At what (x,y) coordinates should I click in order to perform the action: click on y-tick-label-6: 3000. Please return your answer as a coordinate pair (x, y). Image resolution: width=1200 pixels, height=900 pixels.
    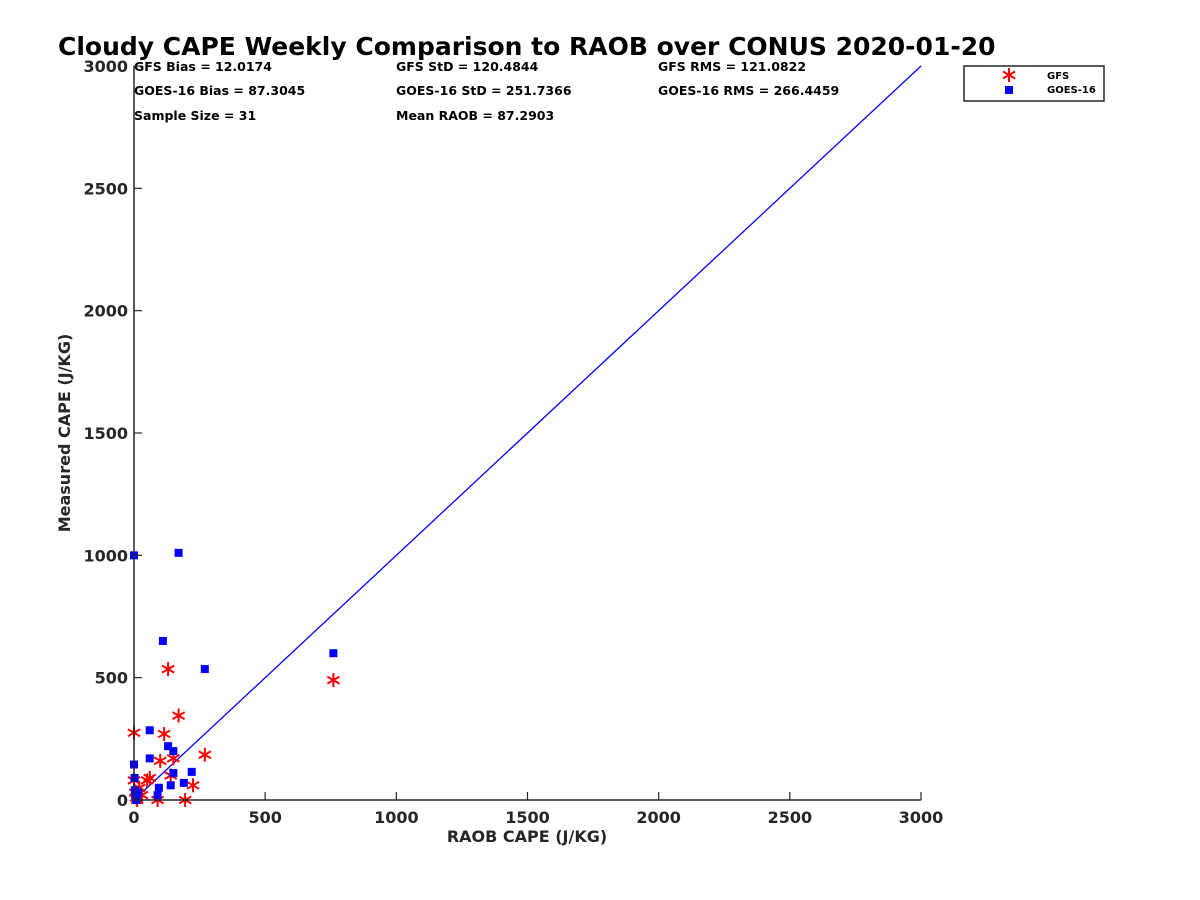
    Looking at the image, I should click on (105, 66).